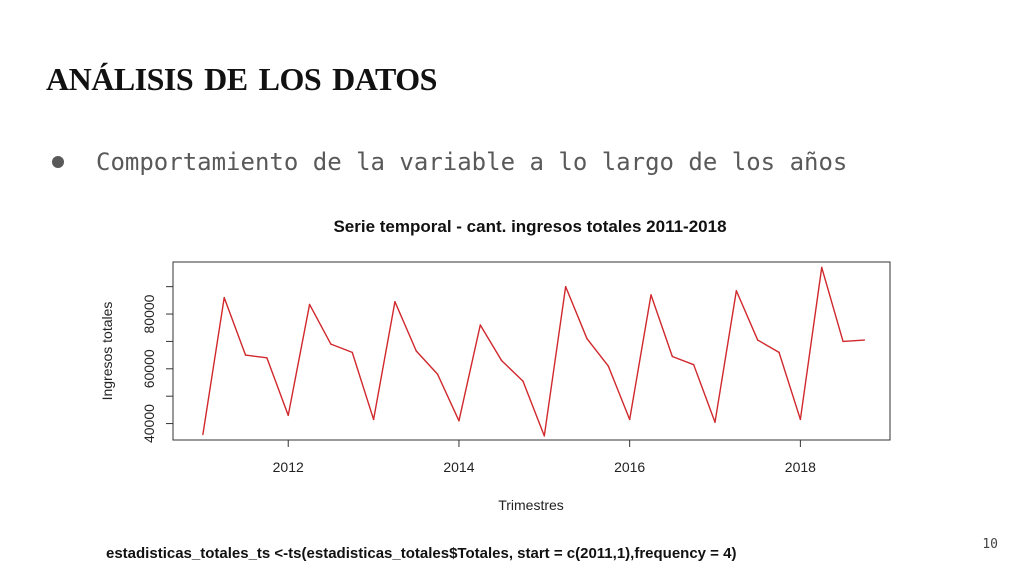 The height and width of the screenshot is (576, 1024). Describe the element at coordinates (800, 467) in the screenshot. I see `x-tick-label: 2018` at that location.